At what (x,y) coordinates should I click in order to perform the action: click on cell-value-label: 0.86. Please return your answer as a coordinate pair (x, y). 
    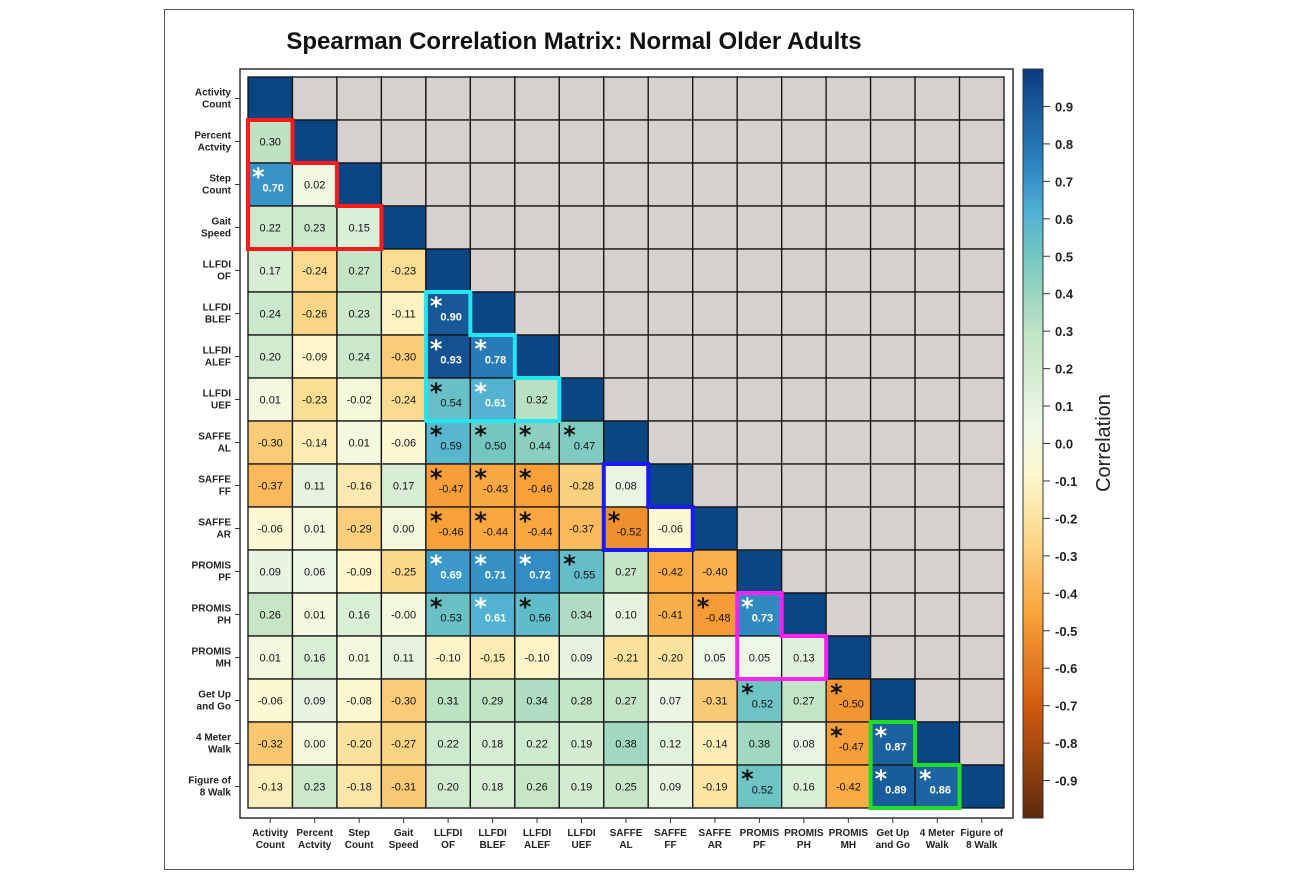
    Looking at the image, I should click on (940, 791).